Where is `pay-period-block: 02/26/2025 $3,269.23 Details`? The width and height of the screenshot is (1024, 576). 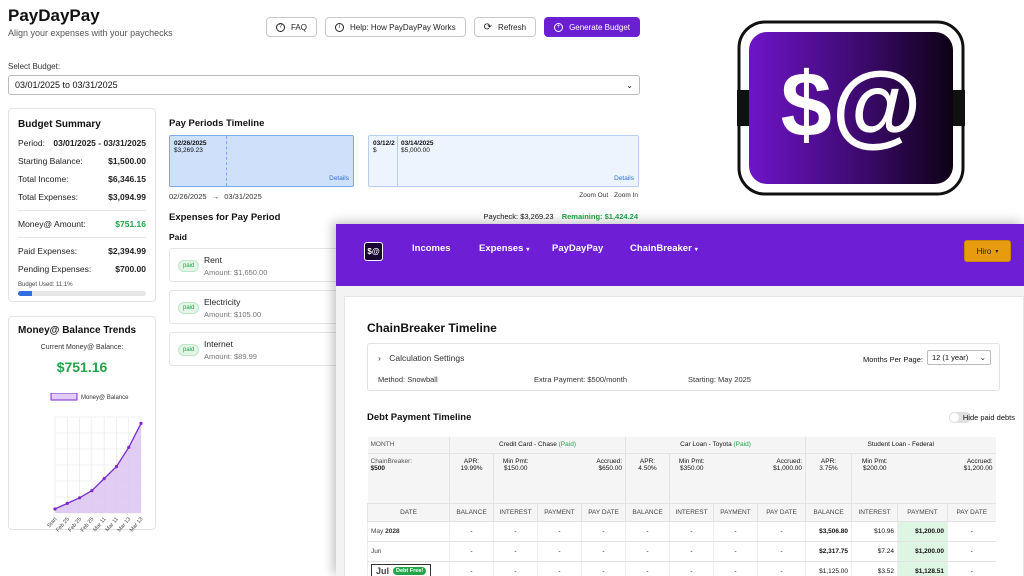 pay-period-block: 02/26/2025 $3,269.23 Details is located at coordinates (261, 161).